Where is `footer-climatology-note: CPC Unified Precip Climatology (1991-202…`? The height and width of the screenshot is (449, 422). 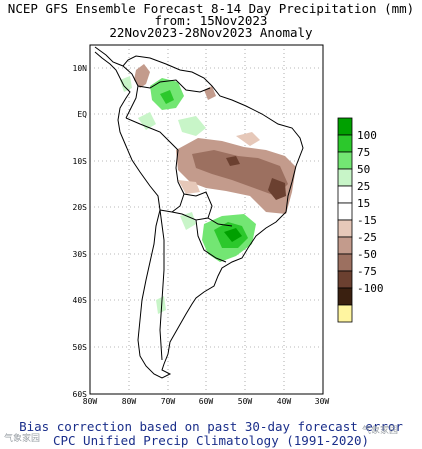
footer-climatology-note: CPC Unified Precip Climatology (1991-202… is located at coordinates (211, 440).